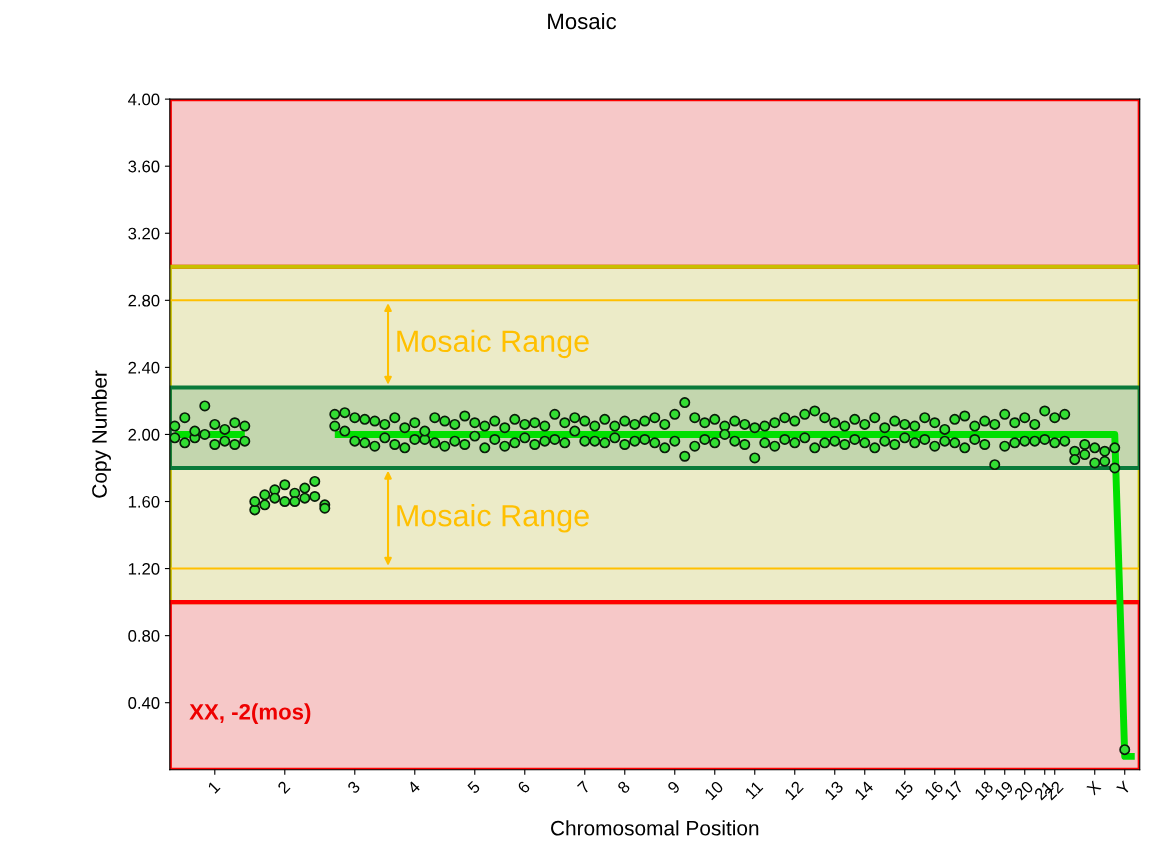  Describe the element at coordinates (864, 790) in the screenshot. I see `x-tick-label: 14` at that location.